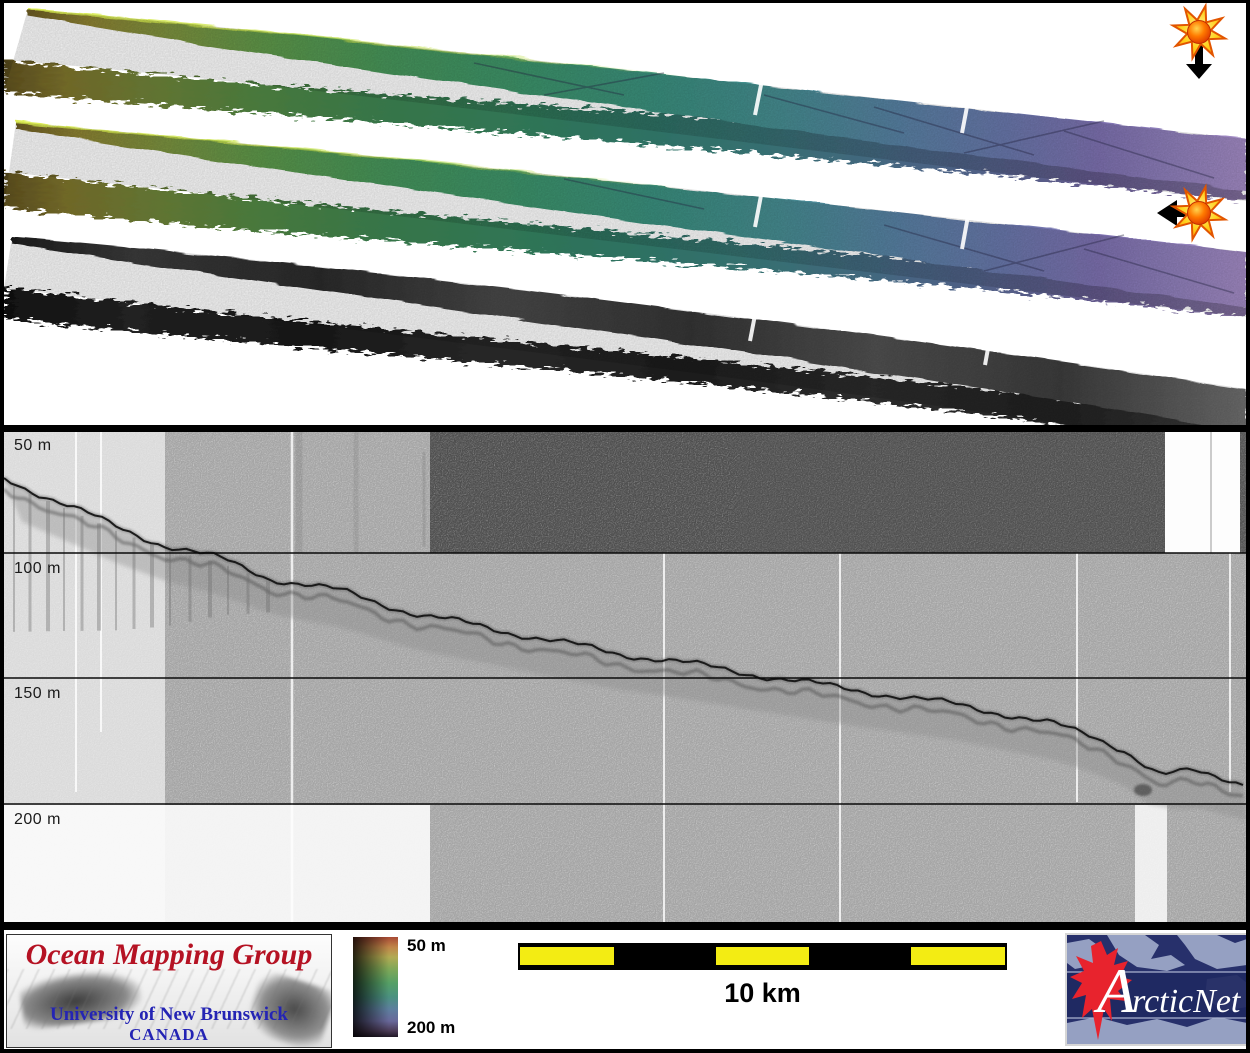  What do you see at coordinates (1151, 863) in the screenshot?
I see `below200-gap` at bounding box center [1151, 863].